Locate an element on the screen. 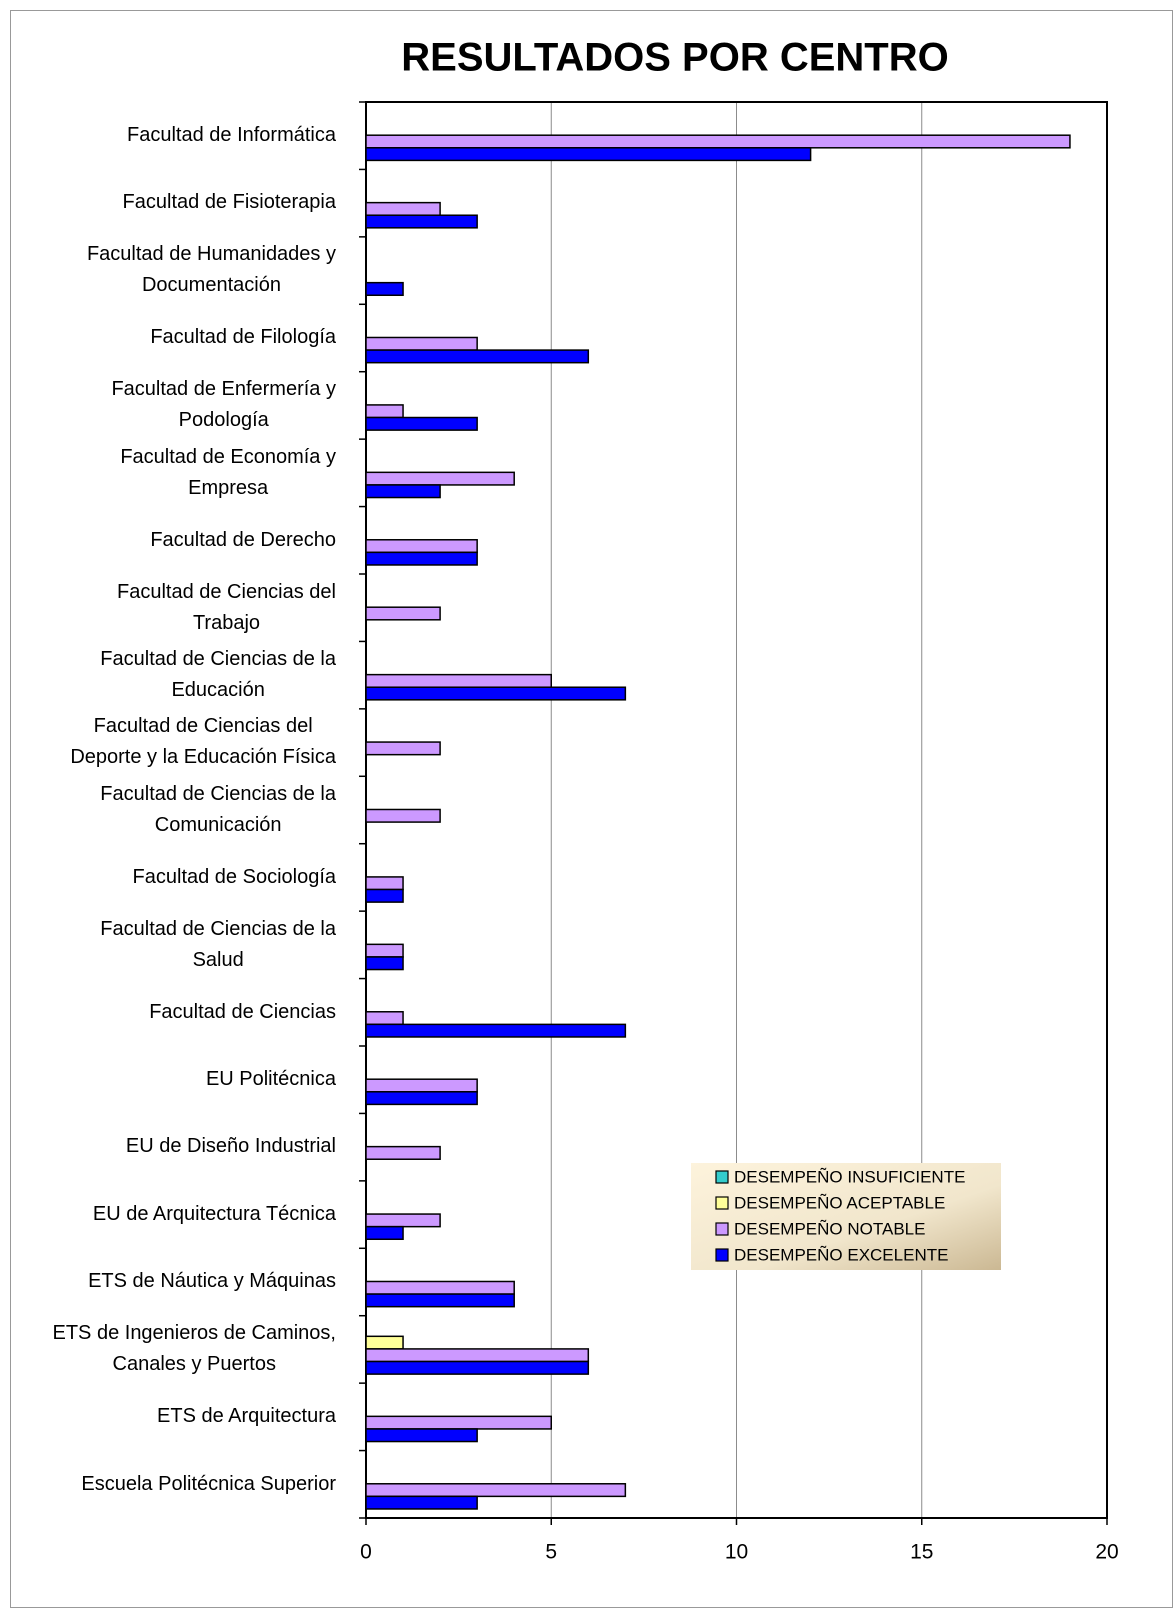 The height and width of the screenshot is (1608, 1173). y-tick-label: Escuela Politécnica Superior is located at coordinates (208, 1483).